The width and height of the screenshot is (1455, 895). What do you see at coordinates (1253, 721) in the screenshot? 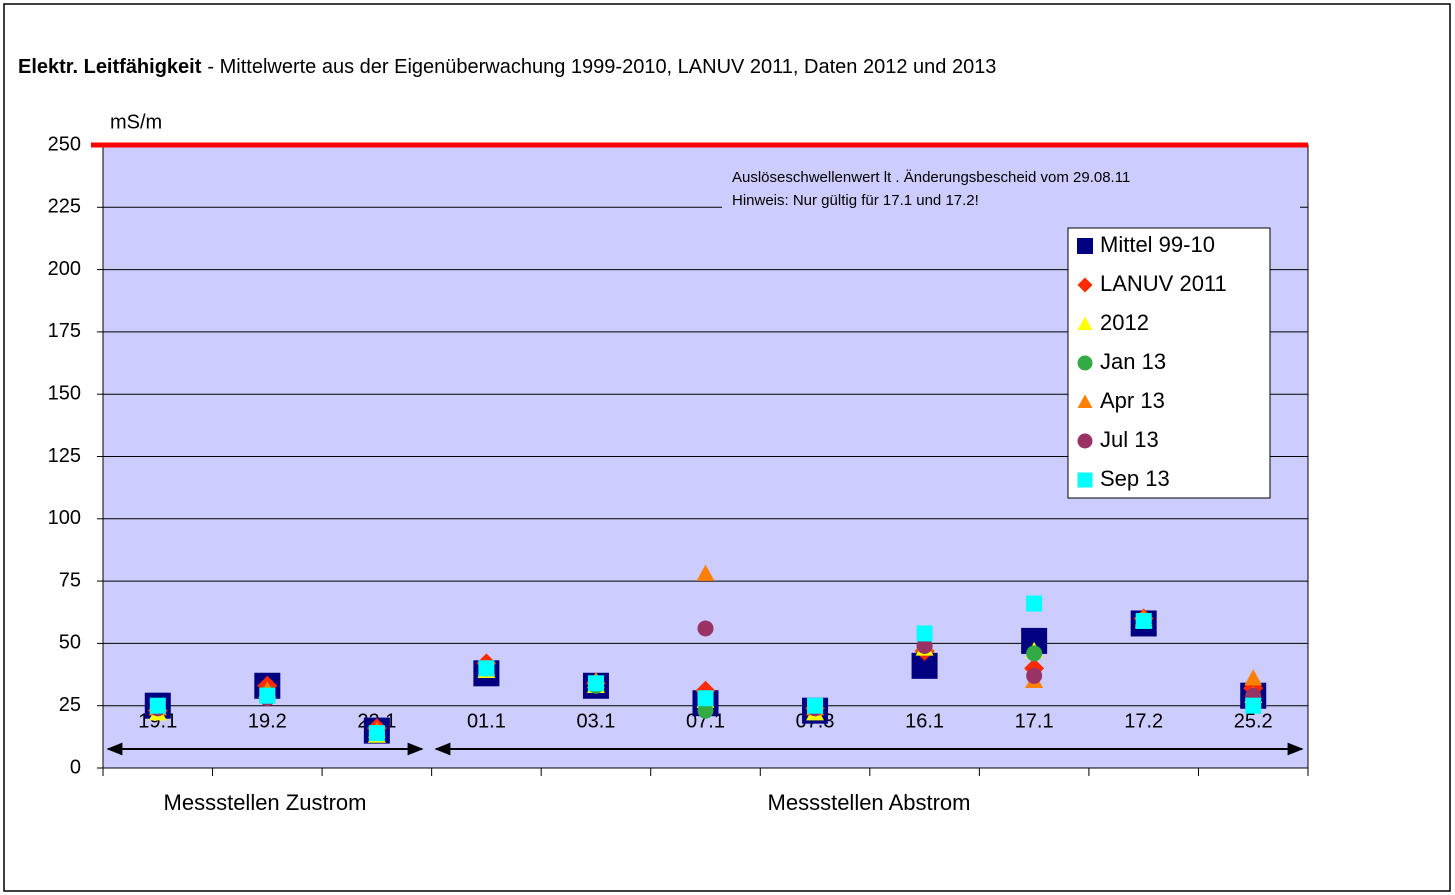
I see `x-tick-label: 25.2` at bounding box center [1253, 721].